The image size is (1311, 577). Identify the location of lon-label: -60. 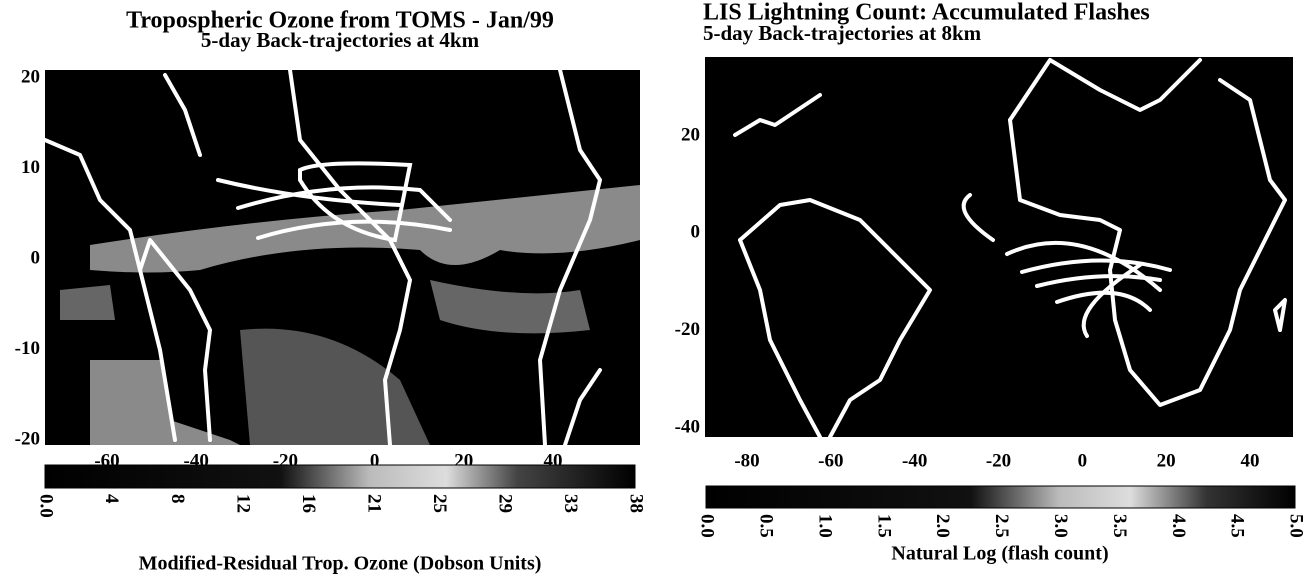
(830, 460).